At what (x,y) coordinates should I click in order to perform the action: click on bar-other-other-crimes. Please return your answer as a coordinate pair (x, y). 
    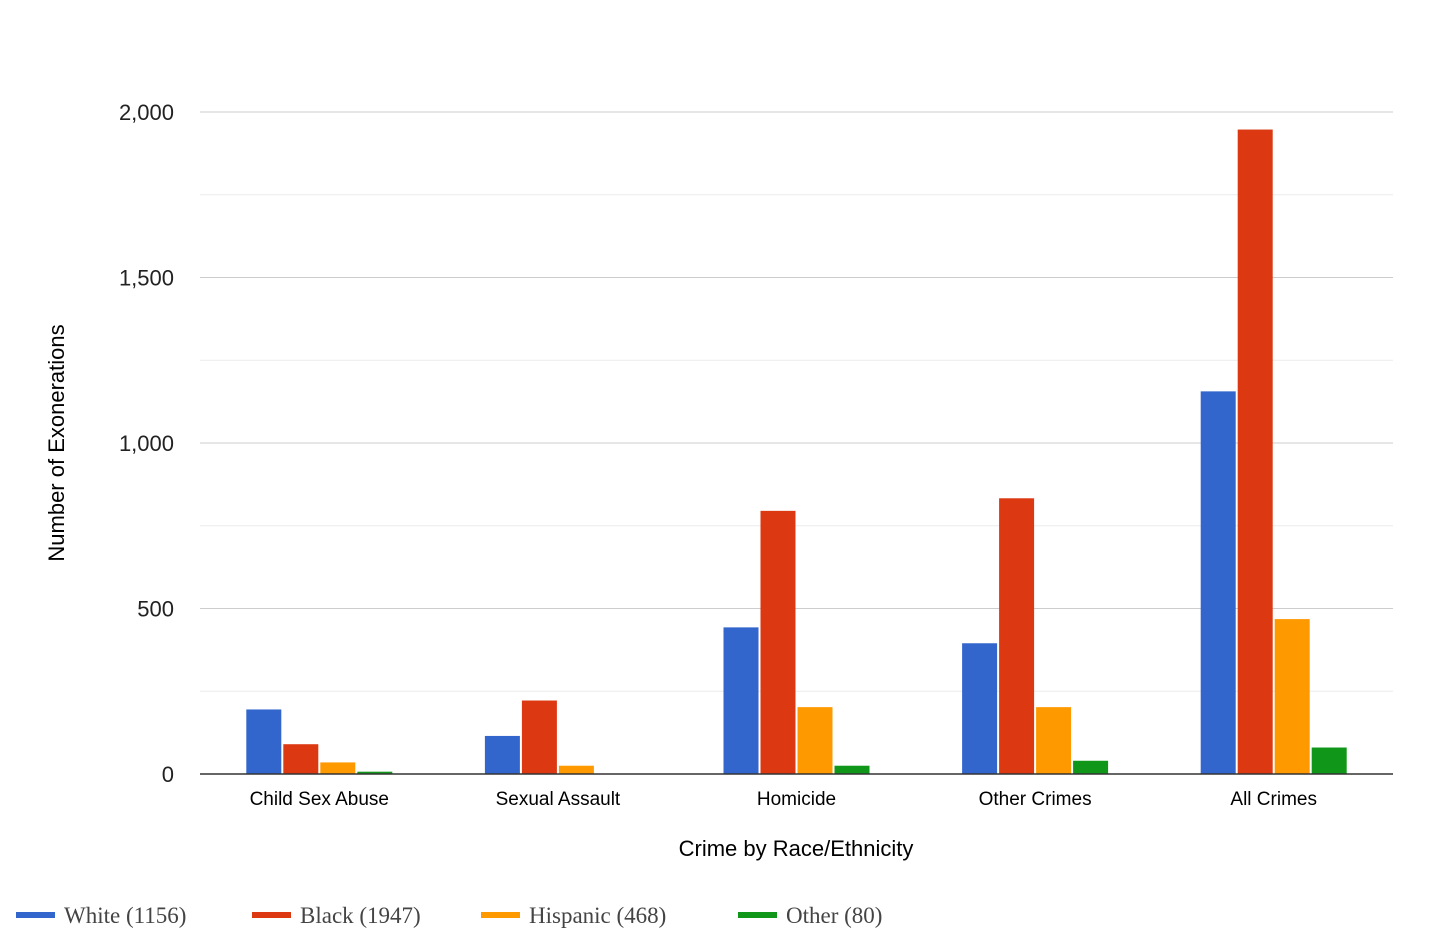
    Looking at the image, I should click on (1091, 767).